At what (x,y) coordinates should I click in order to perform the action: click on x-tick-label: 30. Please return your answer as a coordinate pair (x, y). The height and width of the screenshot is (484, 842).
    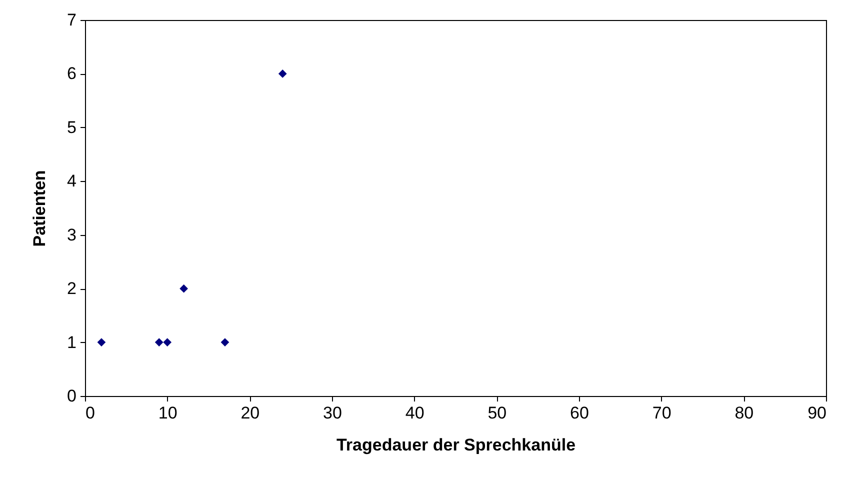
    Looking at the image, I should click on (332, 413).